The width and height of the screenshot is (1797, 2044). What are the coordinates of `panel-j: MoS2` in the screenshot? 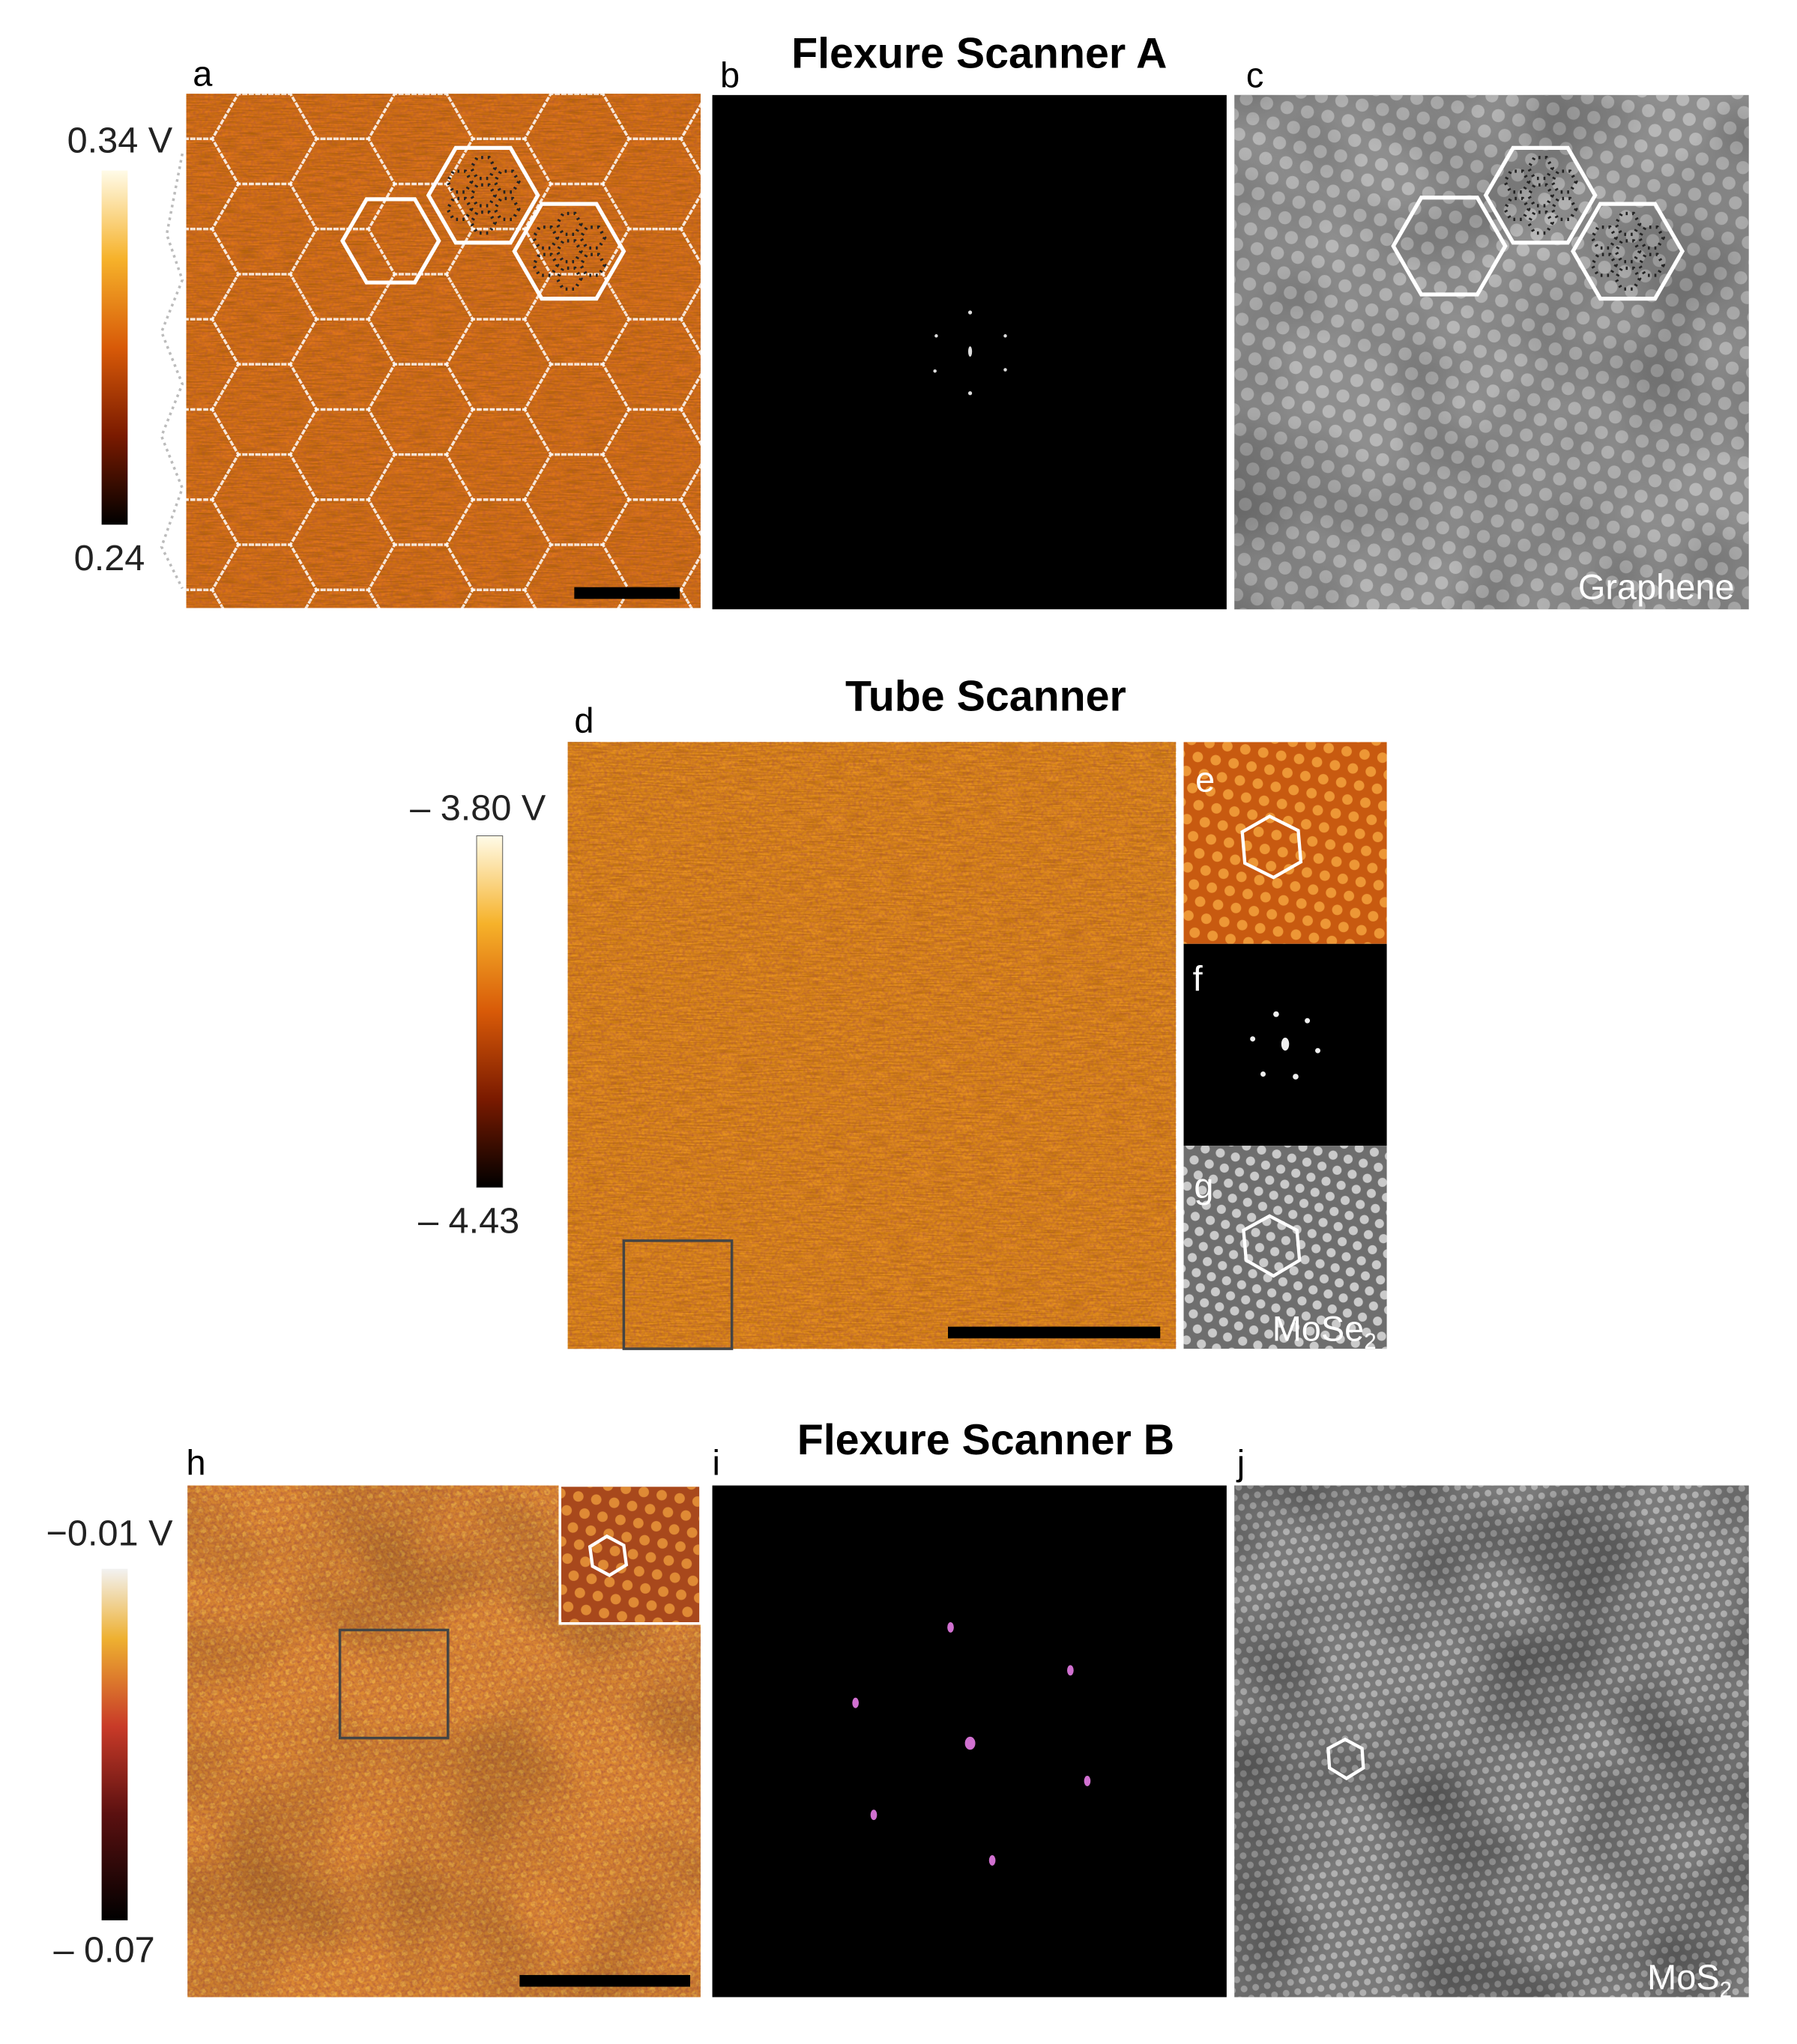 It's located at (1491, 1743).